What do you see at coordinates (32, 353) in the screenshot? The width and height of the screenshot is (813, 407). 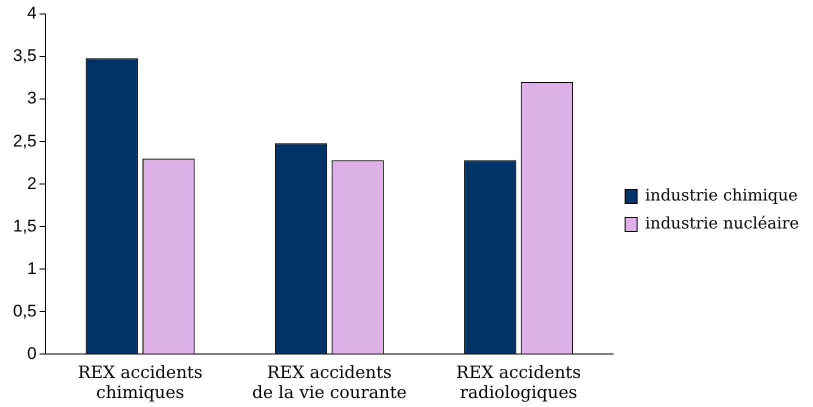 I see `y-tick-label: 0` at bounding box center [32, 353].